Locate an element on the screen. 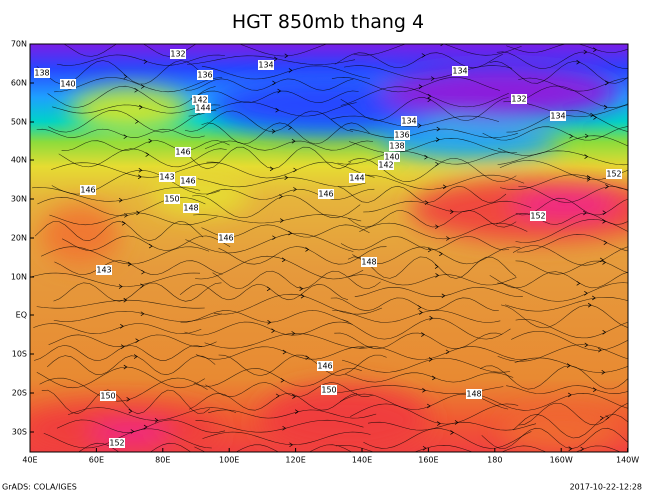  contour-label: 143 is located at coordinates (103, 270).